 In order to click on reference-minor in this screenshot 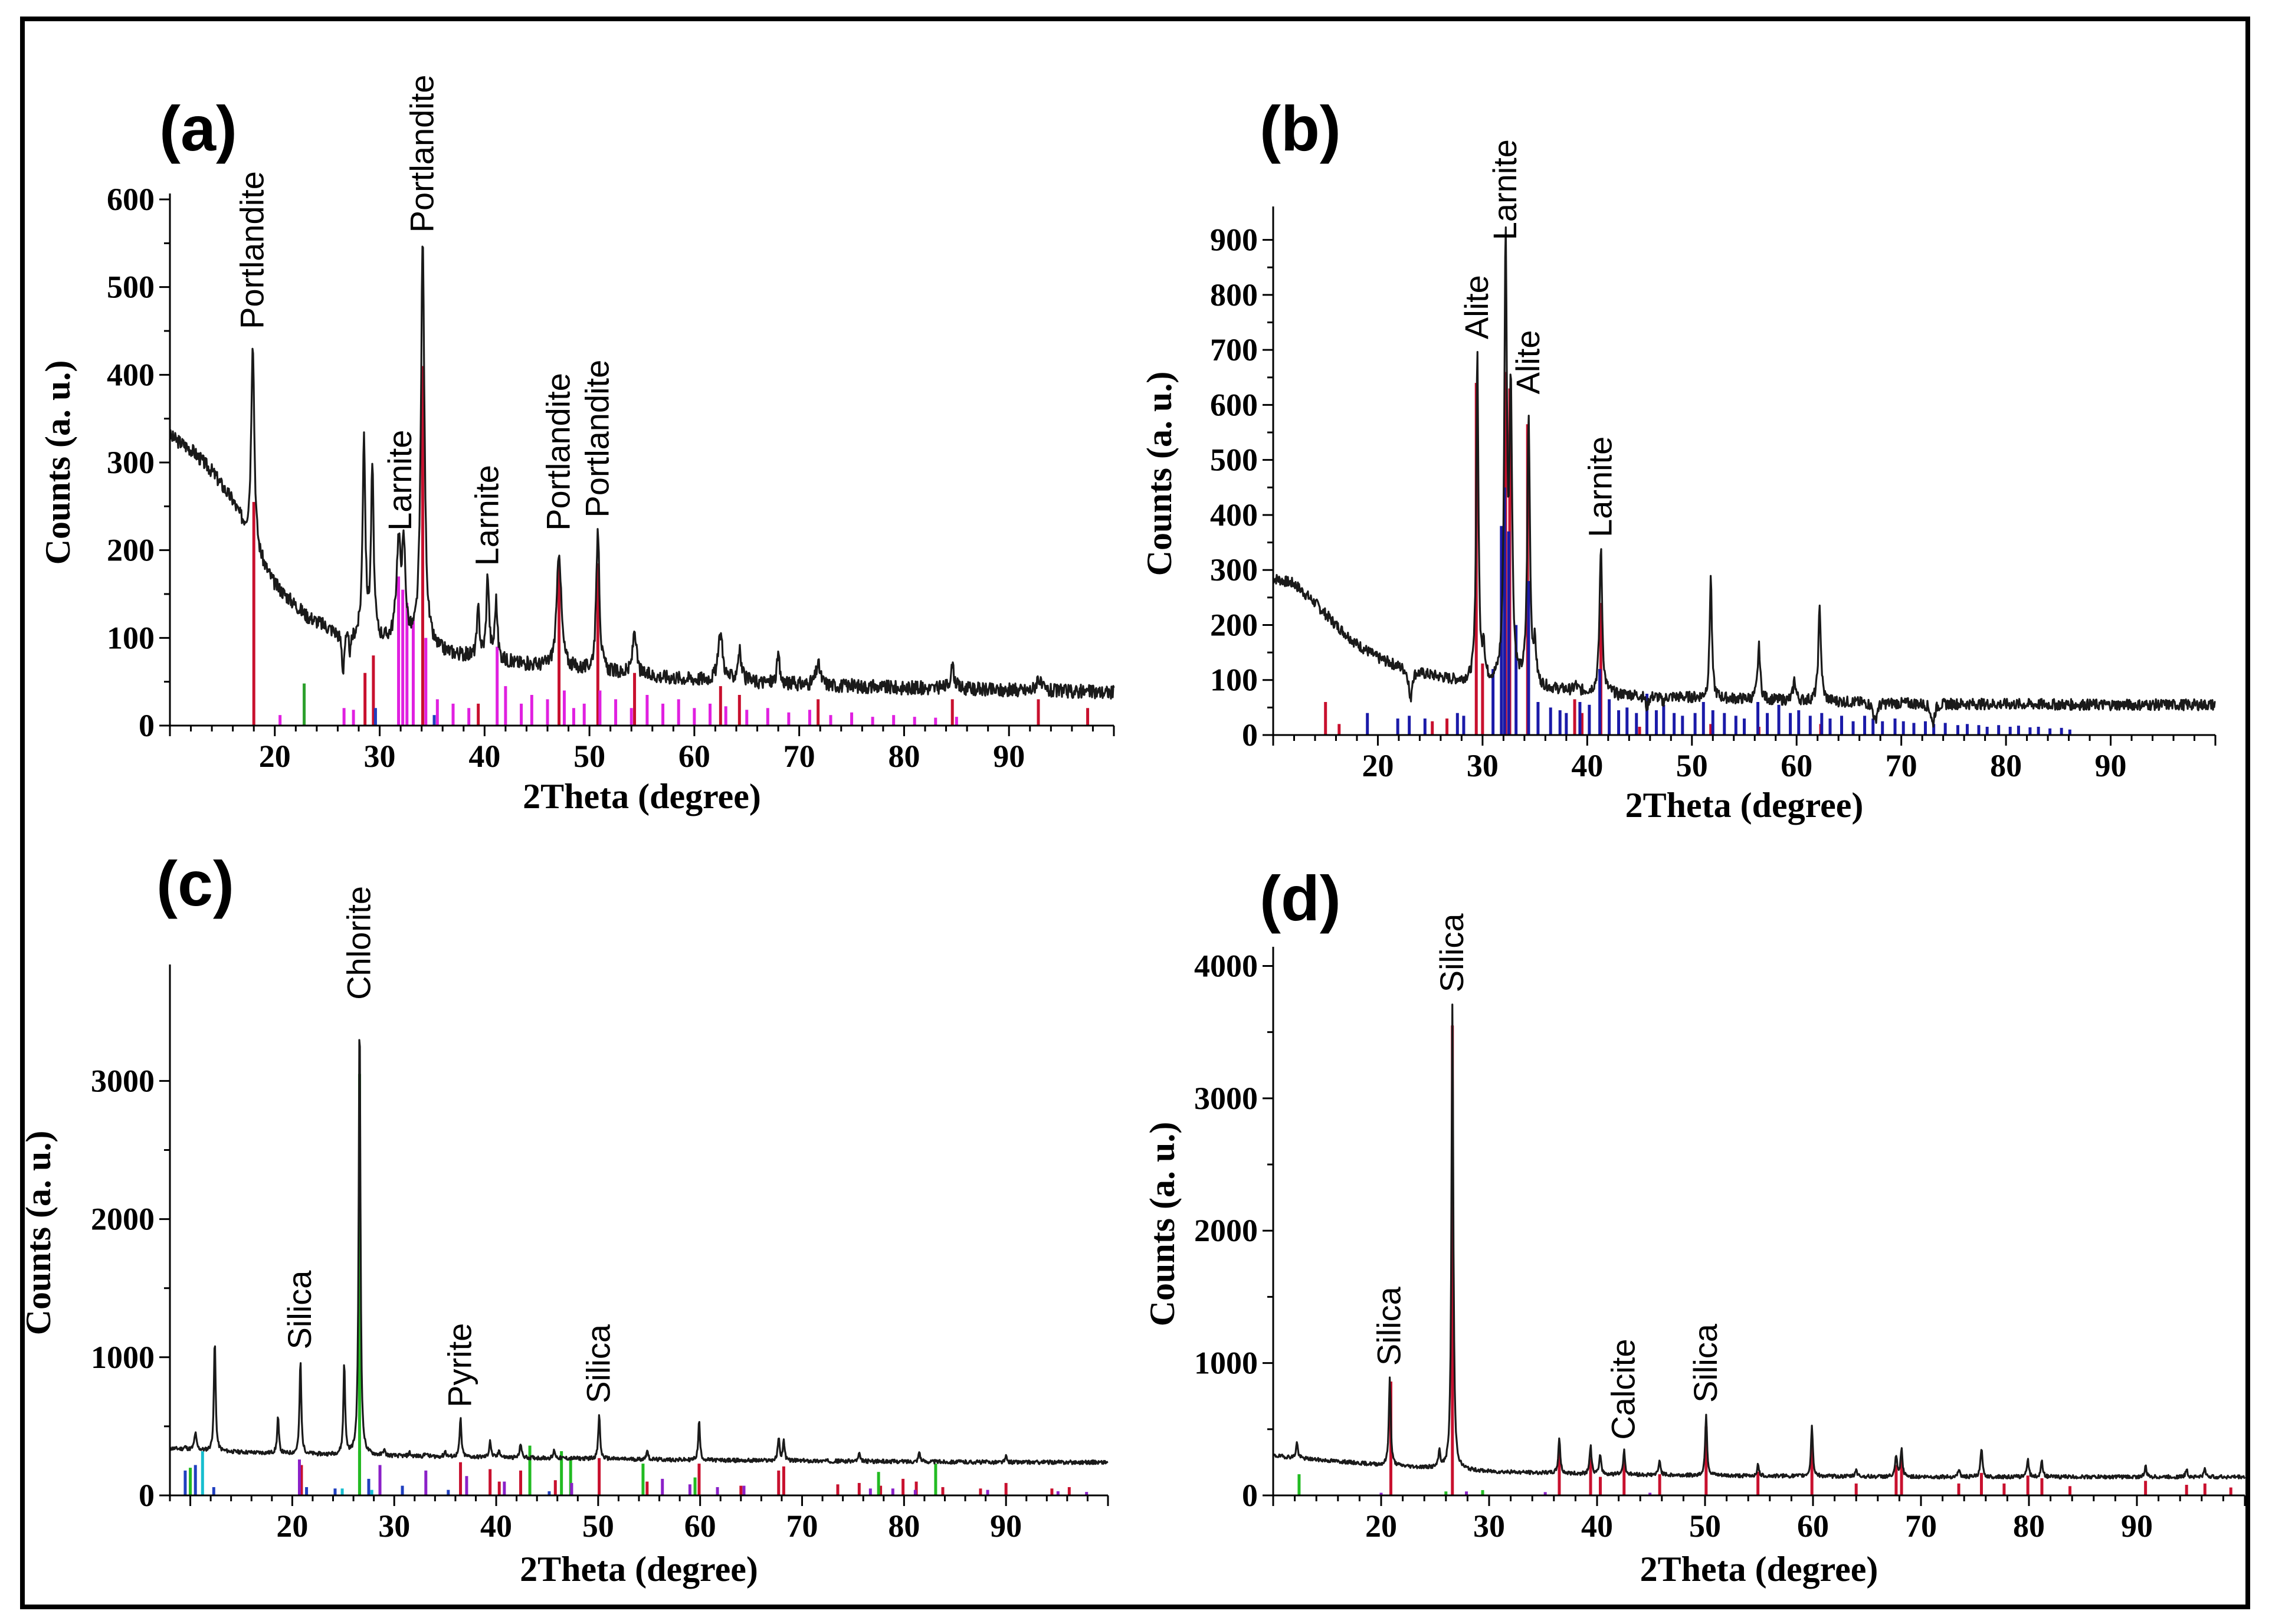, I will do `click(287, 1473)`.